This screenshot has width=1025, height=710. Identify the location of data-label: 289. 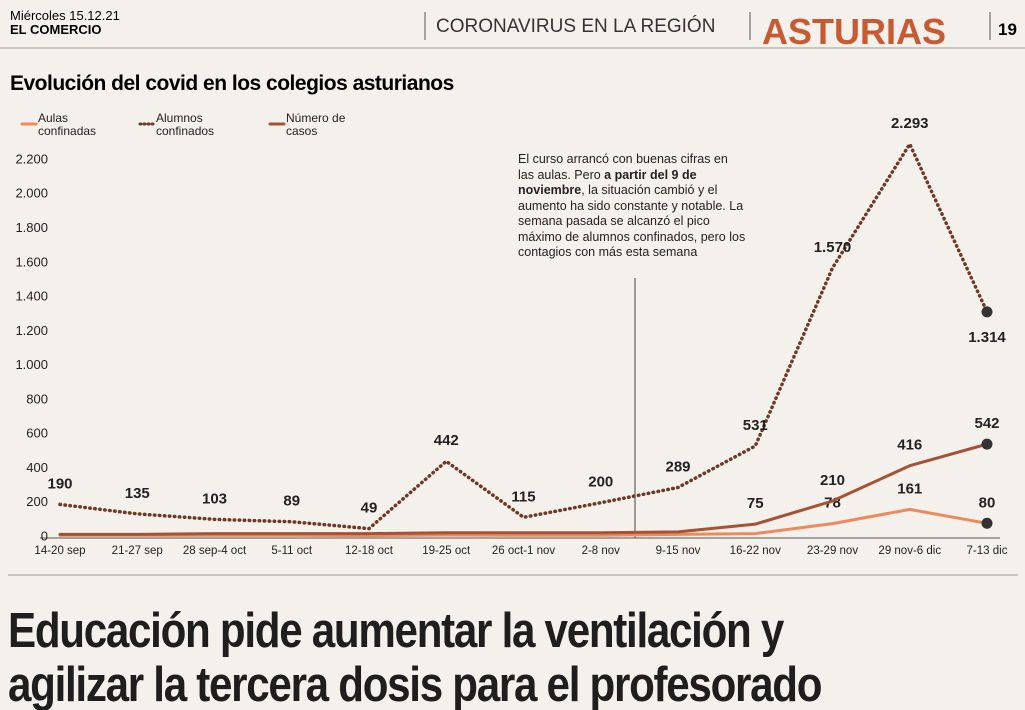
(677, 466).